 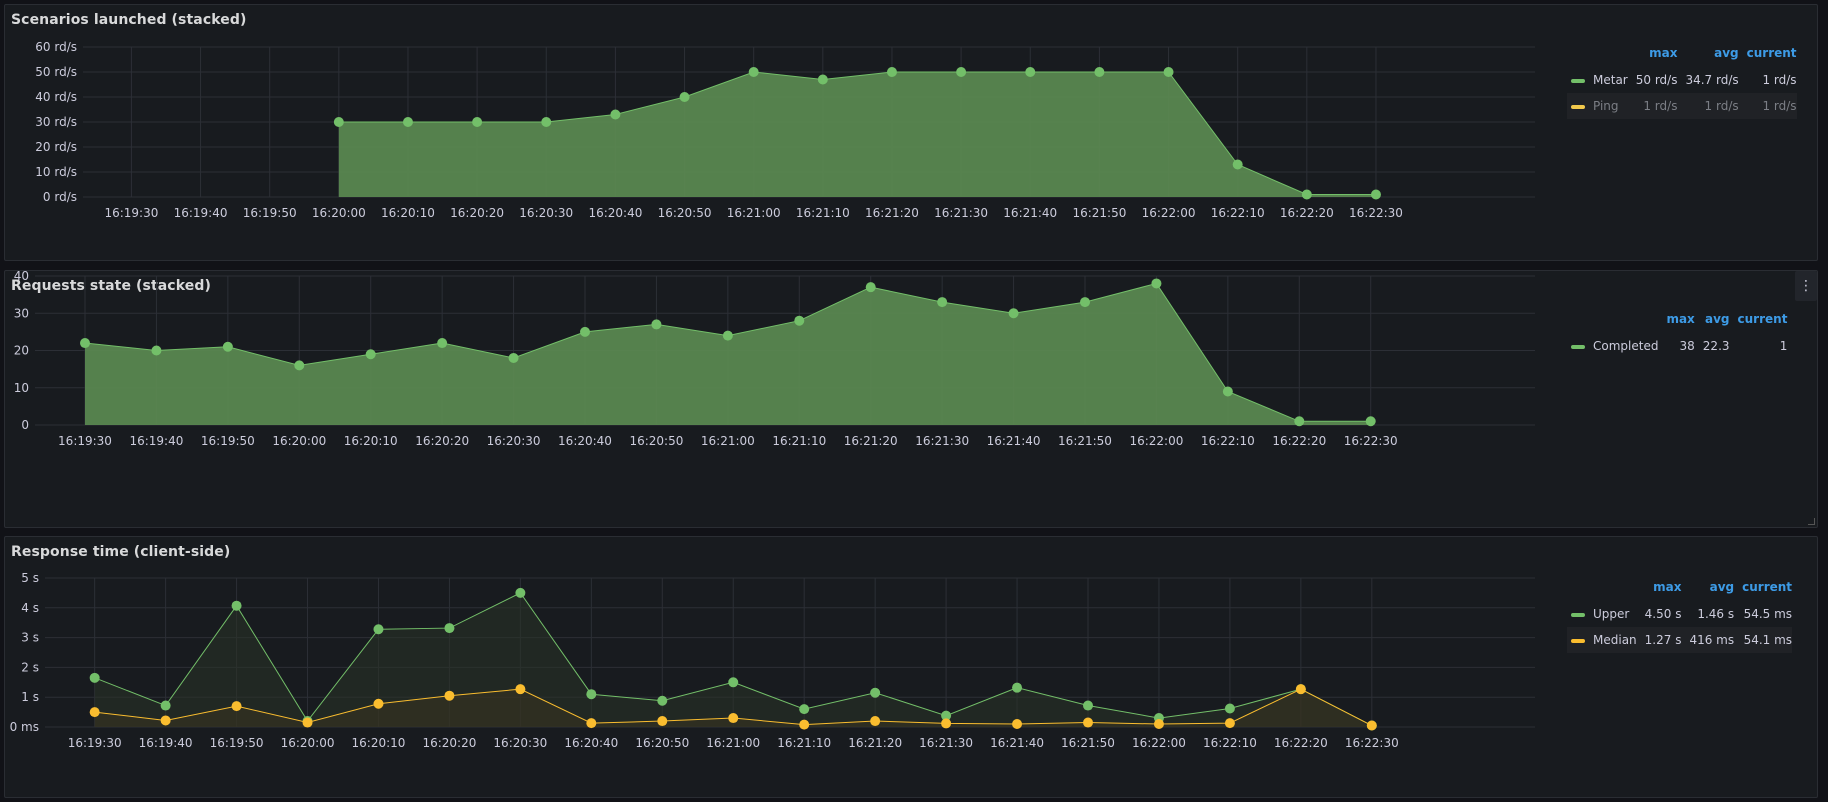 I want to click on legend-series-name: Completed, so click(x=1626, y=346).